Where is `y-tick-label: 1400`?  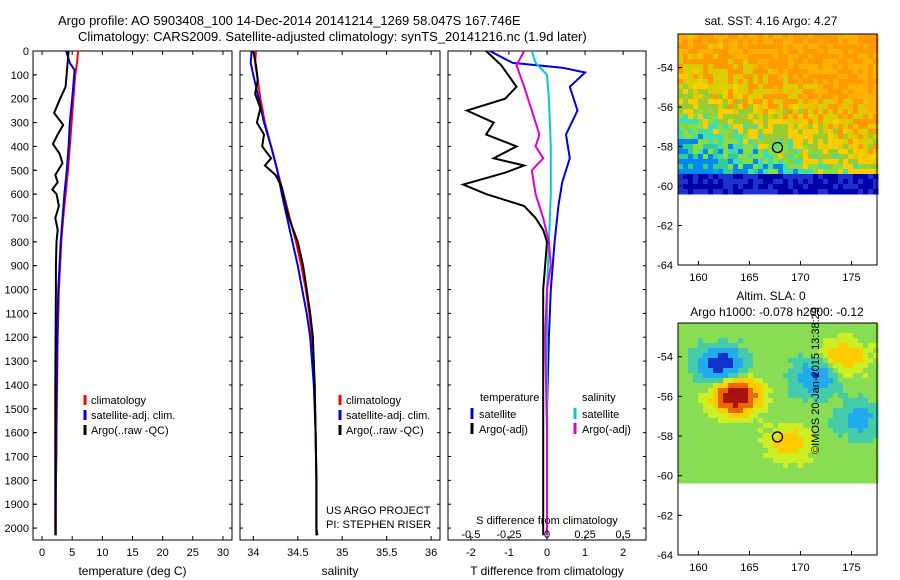 y-tick-label: 1400 is located at coordinates (17, 386).